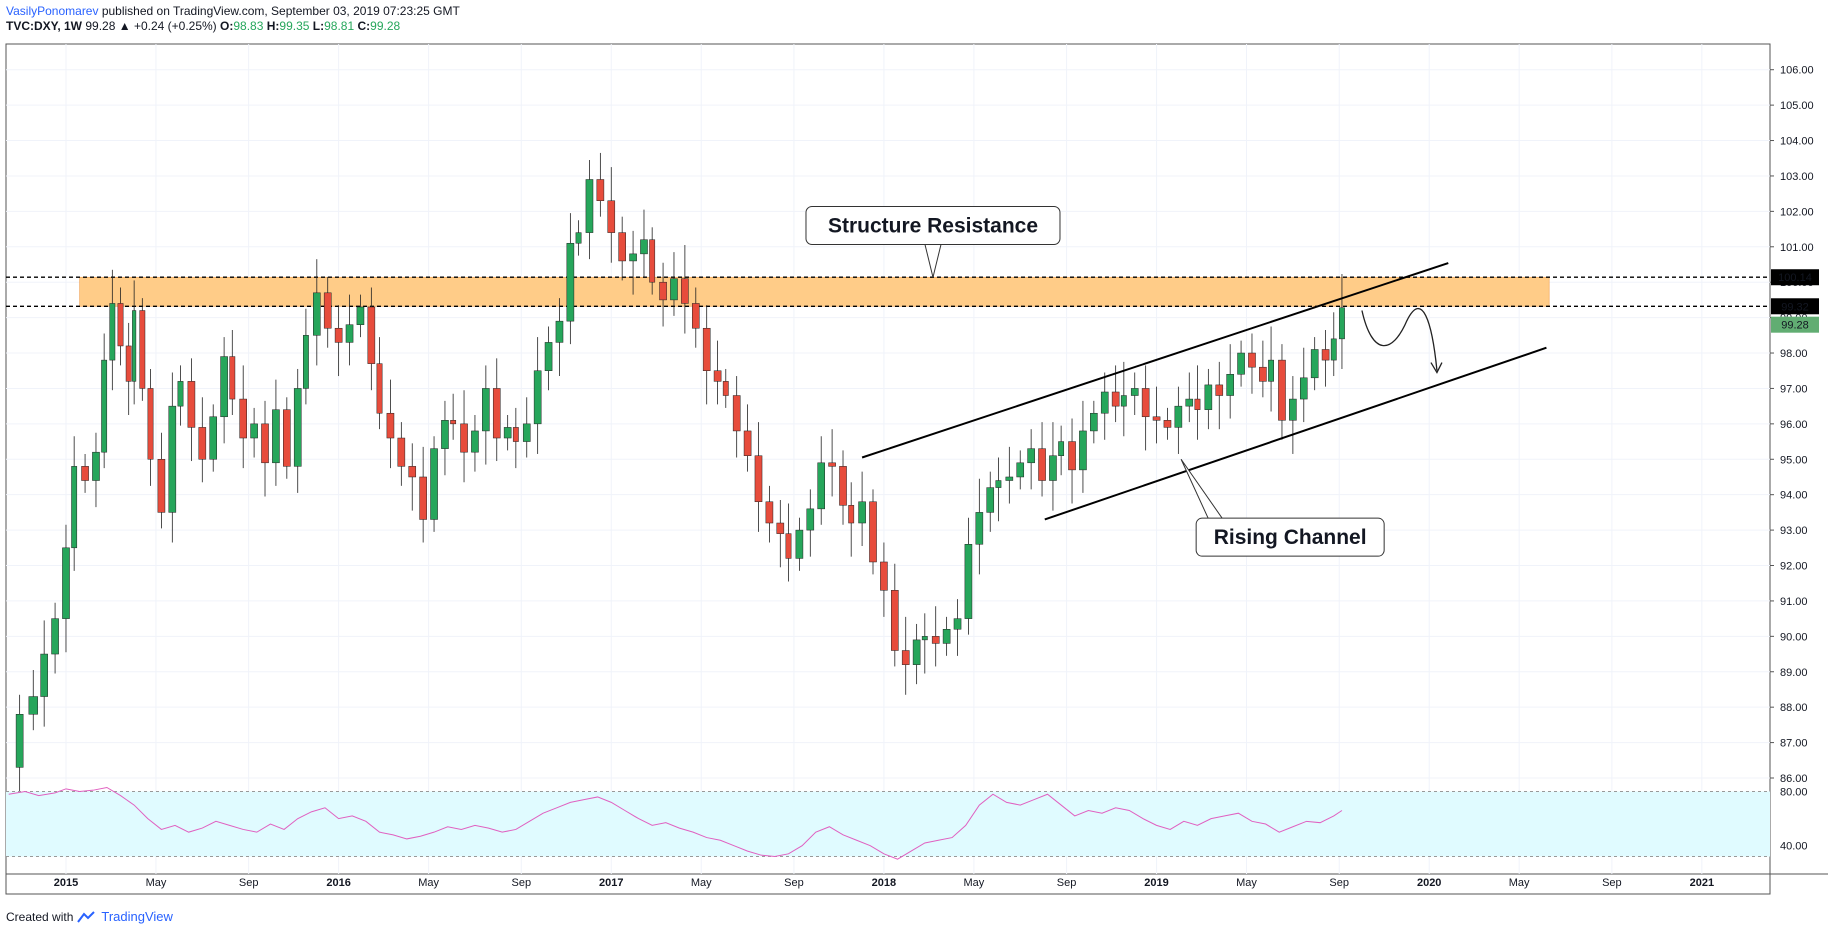 This screenshot has height=930, width=1828. Describe the element at coordinates (339, 26) in the screenshot. I see `low-value: 98.81` at that location.